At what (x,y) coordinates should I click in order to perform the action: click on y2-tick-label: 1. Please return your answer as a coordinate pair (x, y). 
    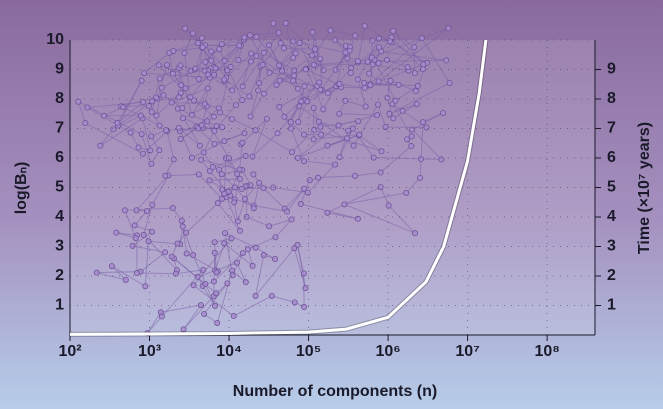
    Looking at the image, I should click on (611, 305).